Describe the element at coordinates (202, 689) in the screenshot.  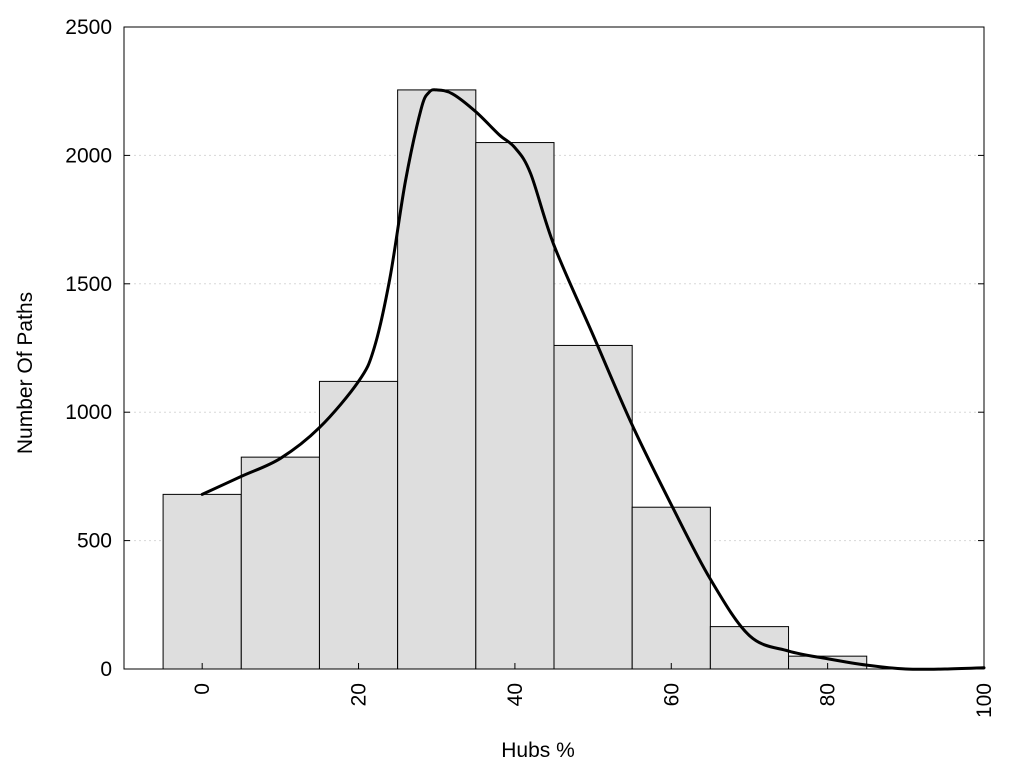
I see `x-tick-label: 0` at that location.